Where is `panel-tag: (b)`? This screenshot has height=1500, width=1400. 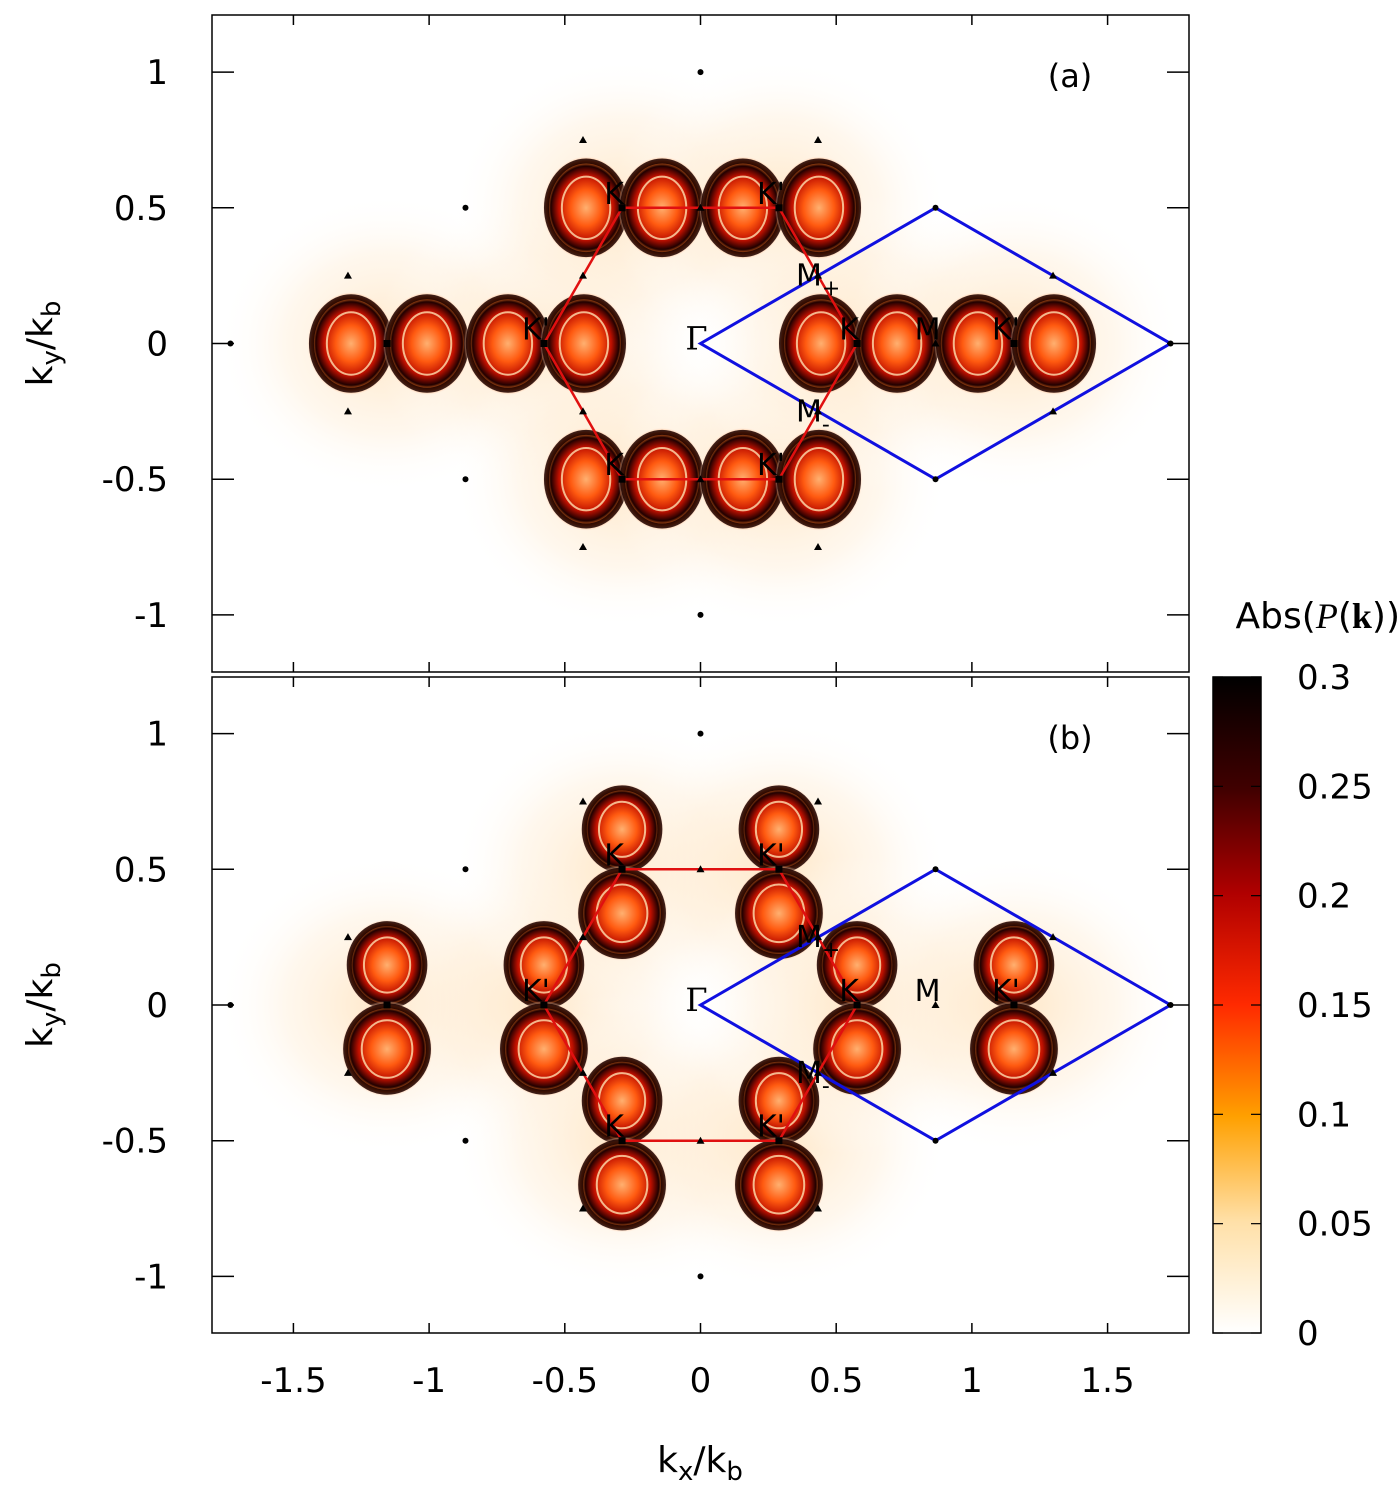 panel-tag: (b) is located at coordinates (1069, 738).